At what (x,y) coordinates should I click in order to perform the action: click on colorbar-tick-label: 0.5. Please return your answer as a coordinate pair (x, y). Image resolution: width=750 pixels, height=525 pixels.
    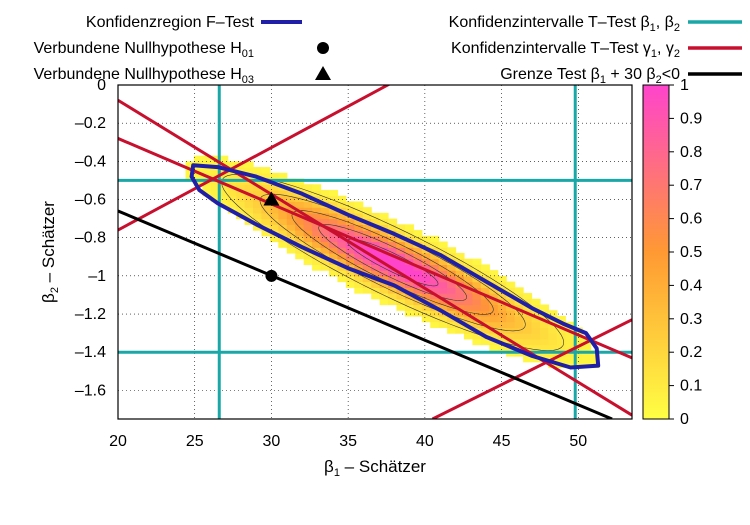
    Looking at the image, I should click on (691, 252).